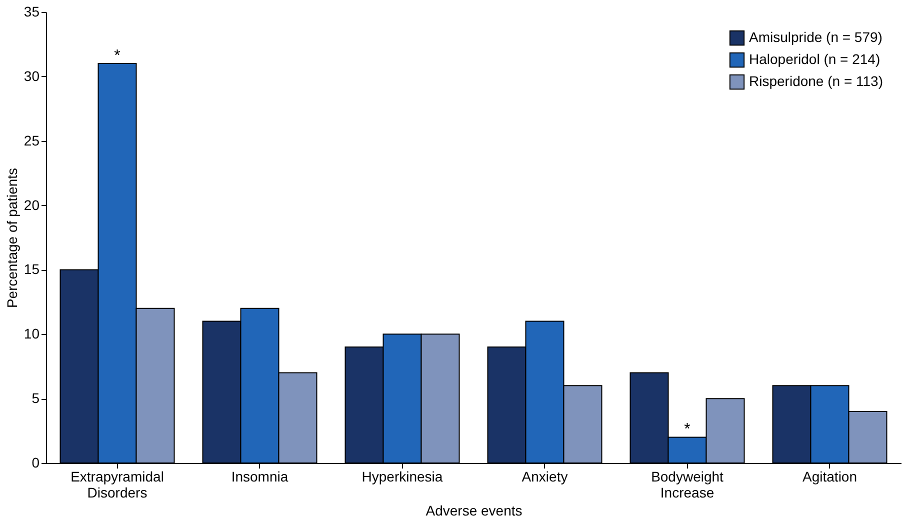  Describe the element at coordinates (32, 140) in the screenshot. I see `y-tick-label: 25` at that location.